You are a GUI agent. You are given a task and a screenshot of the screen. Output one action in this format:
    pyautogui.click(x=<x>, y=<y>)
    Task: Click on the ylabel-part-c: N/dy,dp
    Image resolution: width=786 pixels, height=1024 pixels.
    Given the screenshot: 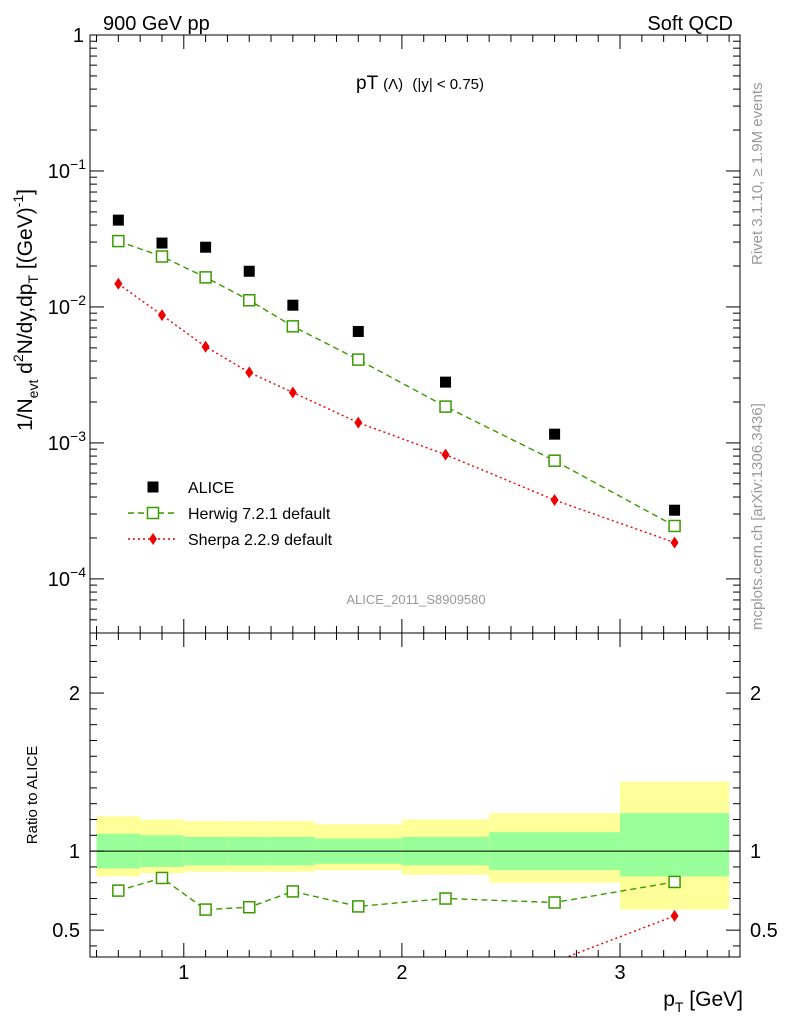 What is the action you would take?
    pyautogui.click(x=25, y=319)
    